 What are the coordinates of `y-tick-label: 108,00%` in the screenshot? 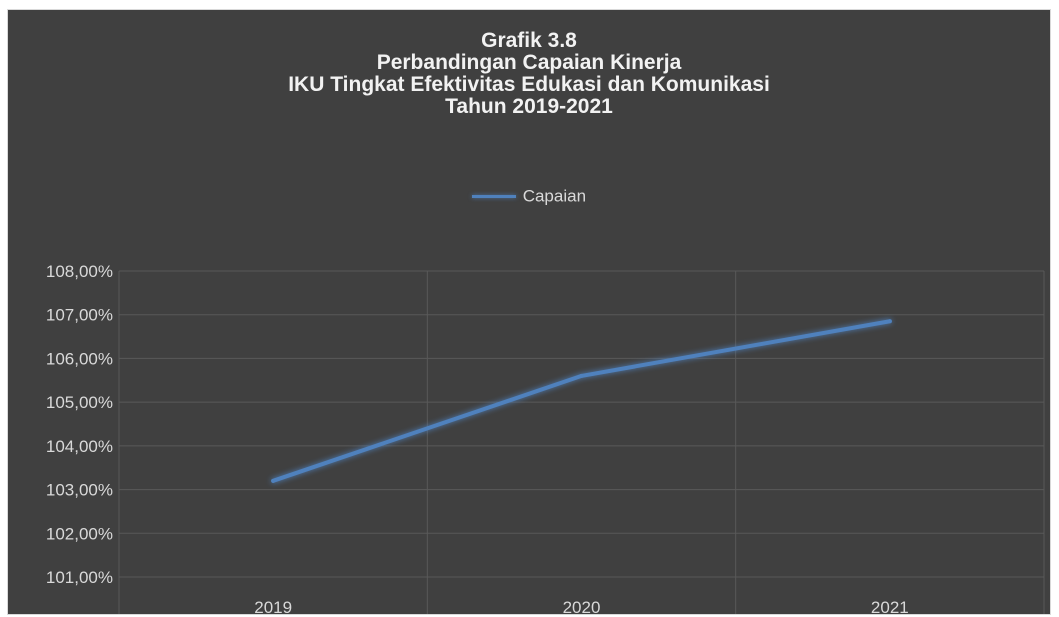 It's located at (79, 271).